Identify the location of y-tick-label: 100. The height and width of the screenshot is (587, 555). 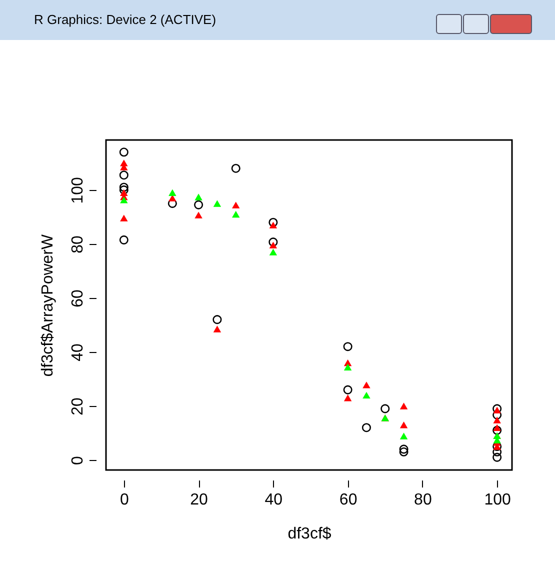
(78, 190).